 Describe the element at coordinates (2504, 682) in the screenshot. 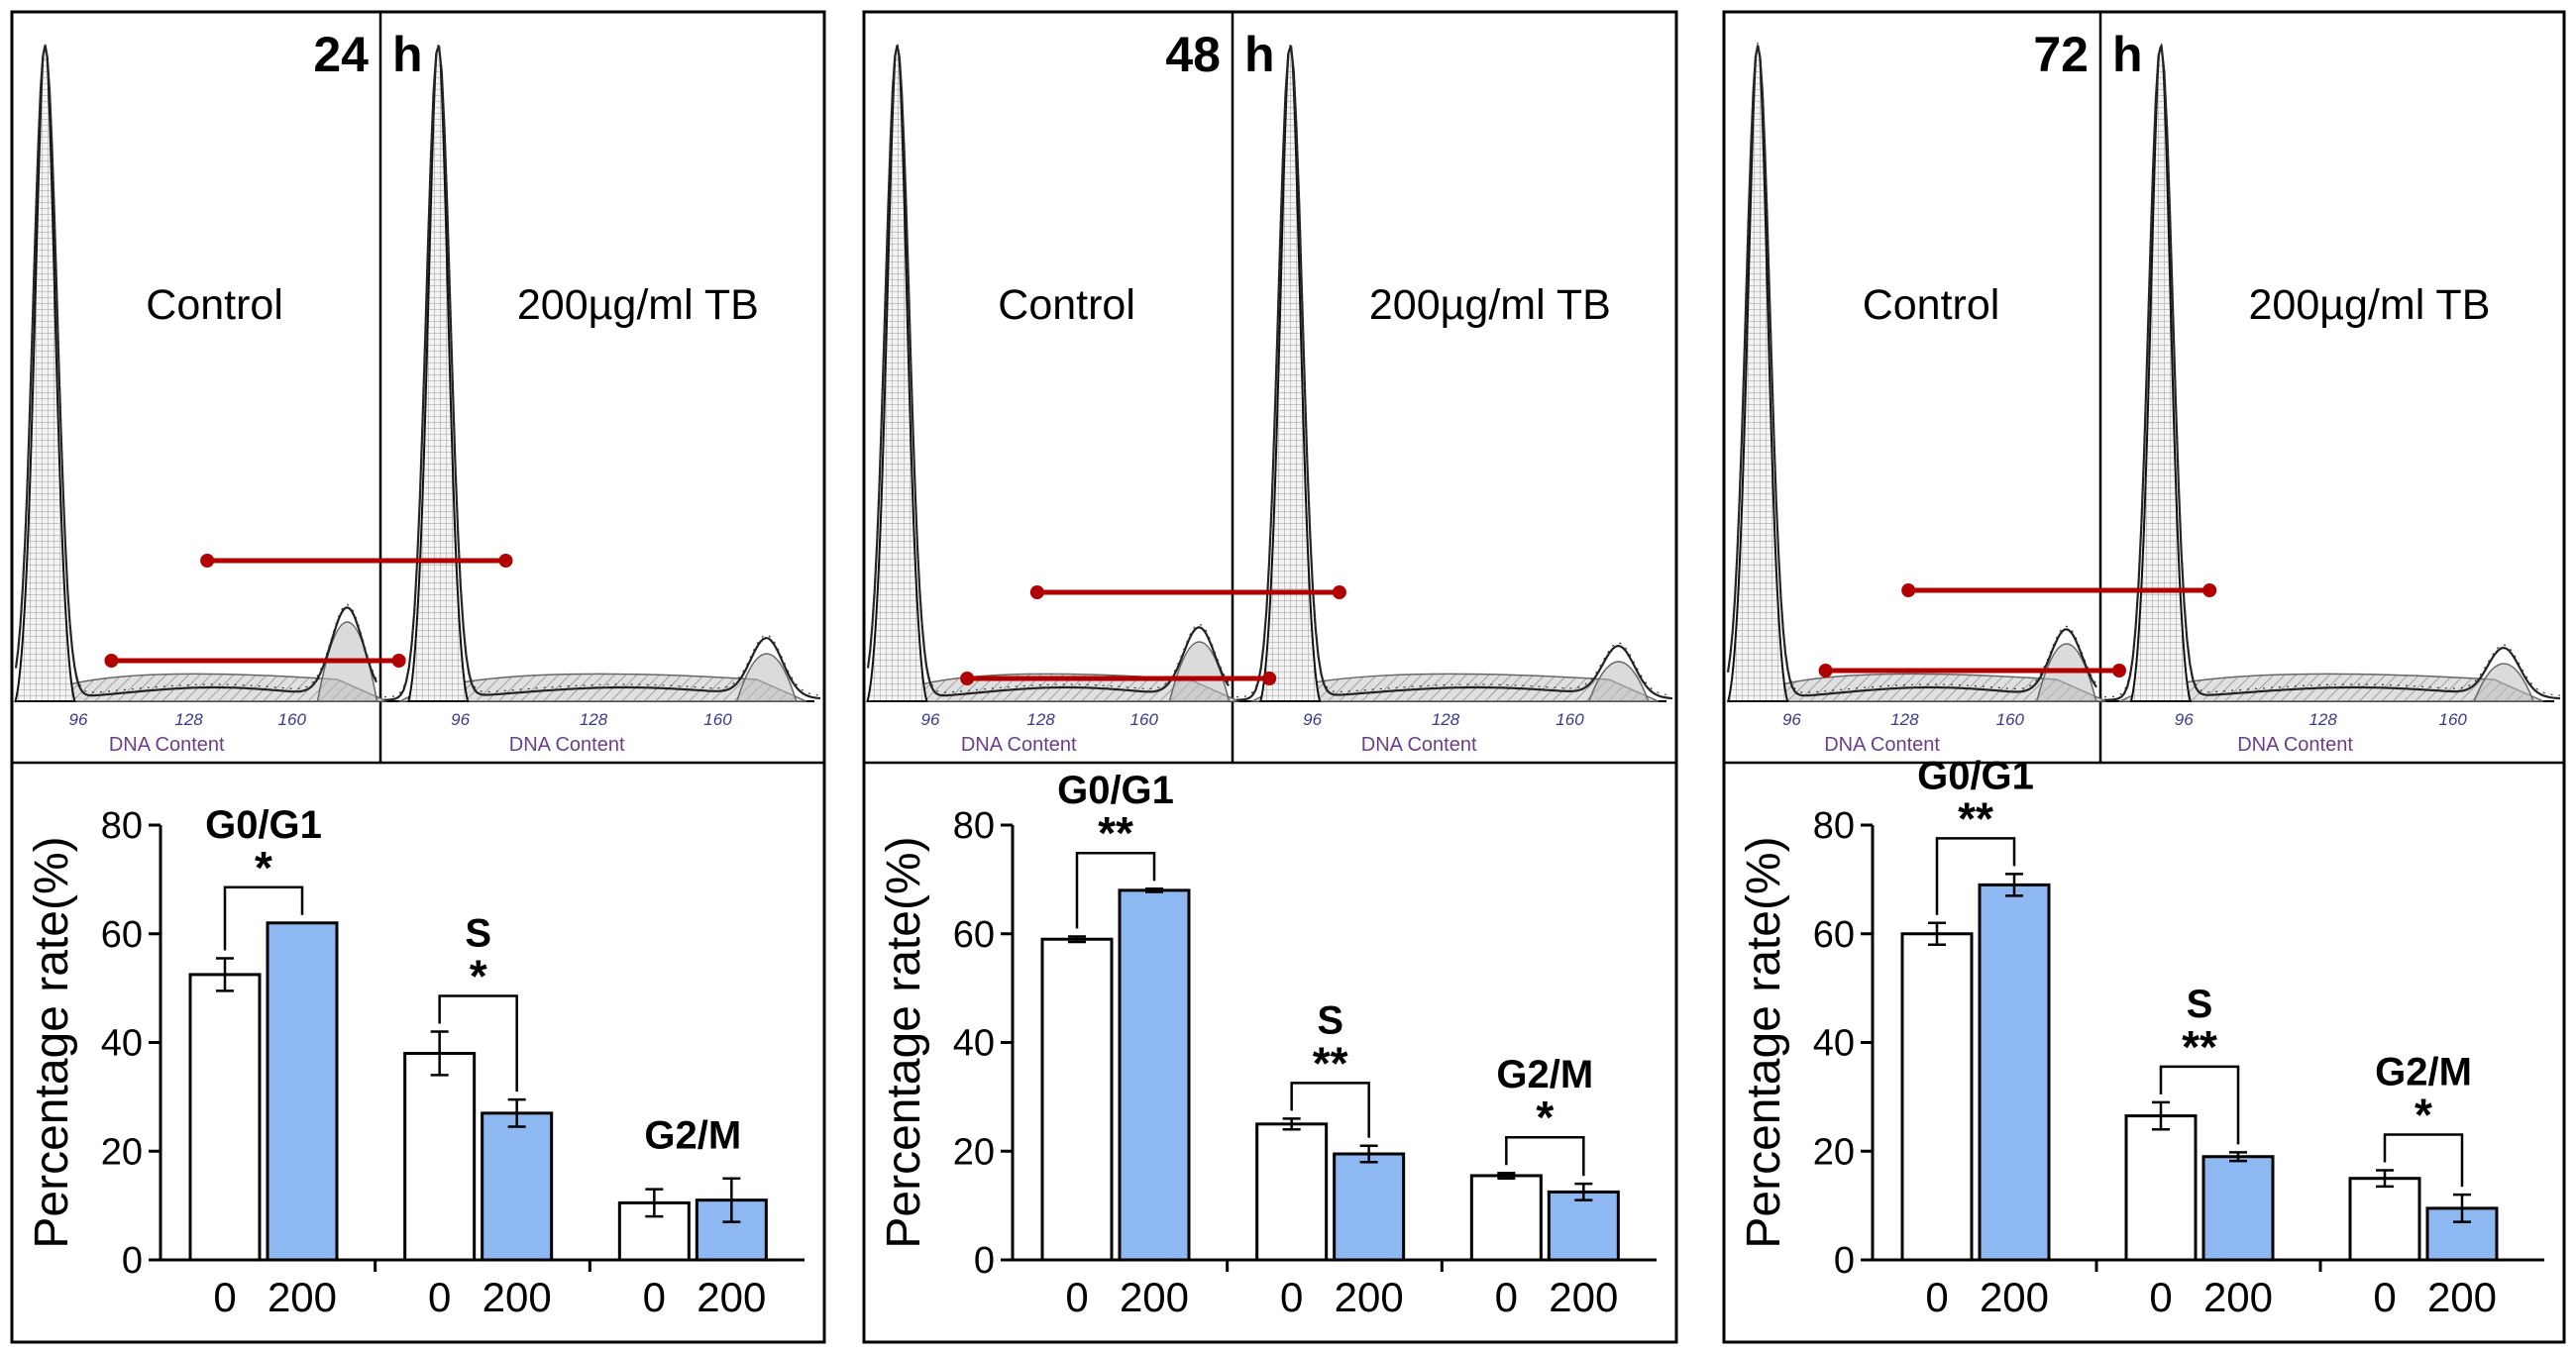

I see `hist-g2-peak-2-right` at that location.